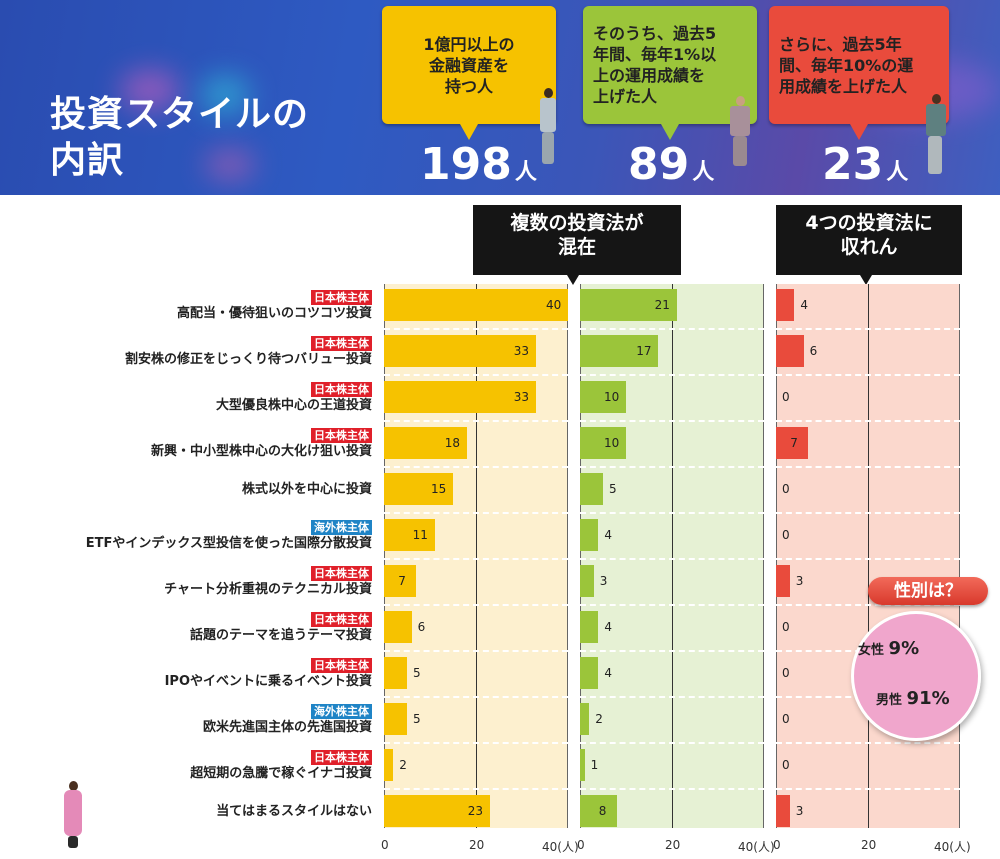 The width and height of the screenshot is (1000, 859). What do you see at coordinates (602, 811) in the screenshot?
I see `bar-value: 8` at bounding box center [602, 811].